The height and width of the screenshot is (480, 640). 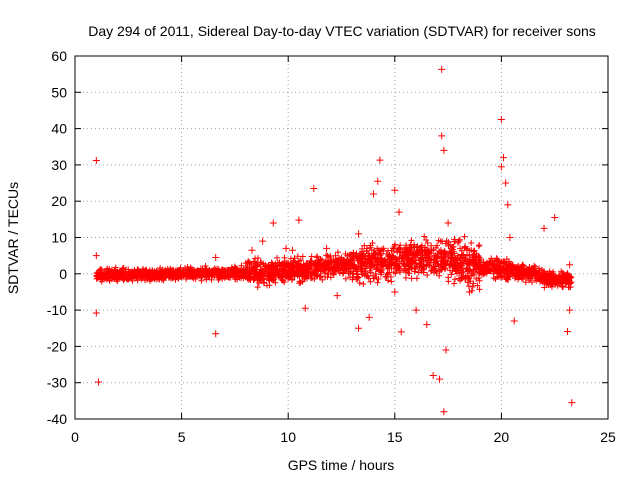 What do you see at coordinates (395, 437) in the screenshot?
I see `x-tick-label: 15` at bounding box center [395, 437].